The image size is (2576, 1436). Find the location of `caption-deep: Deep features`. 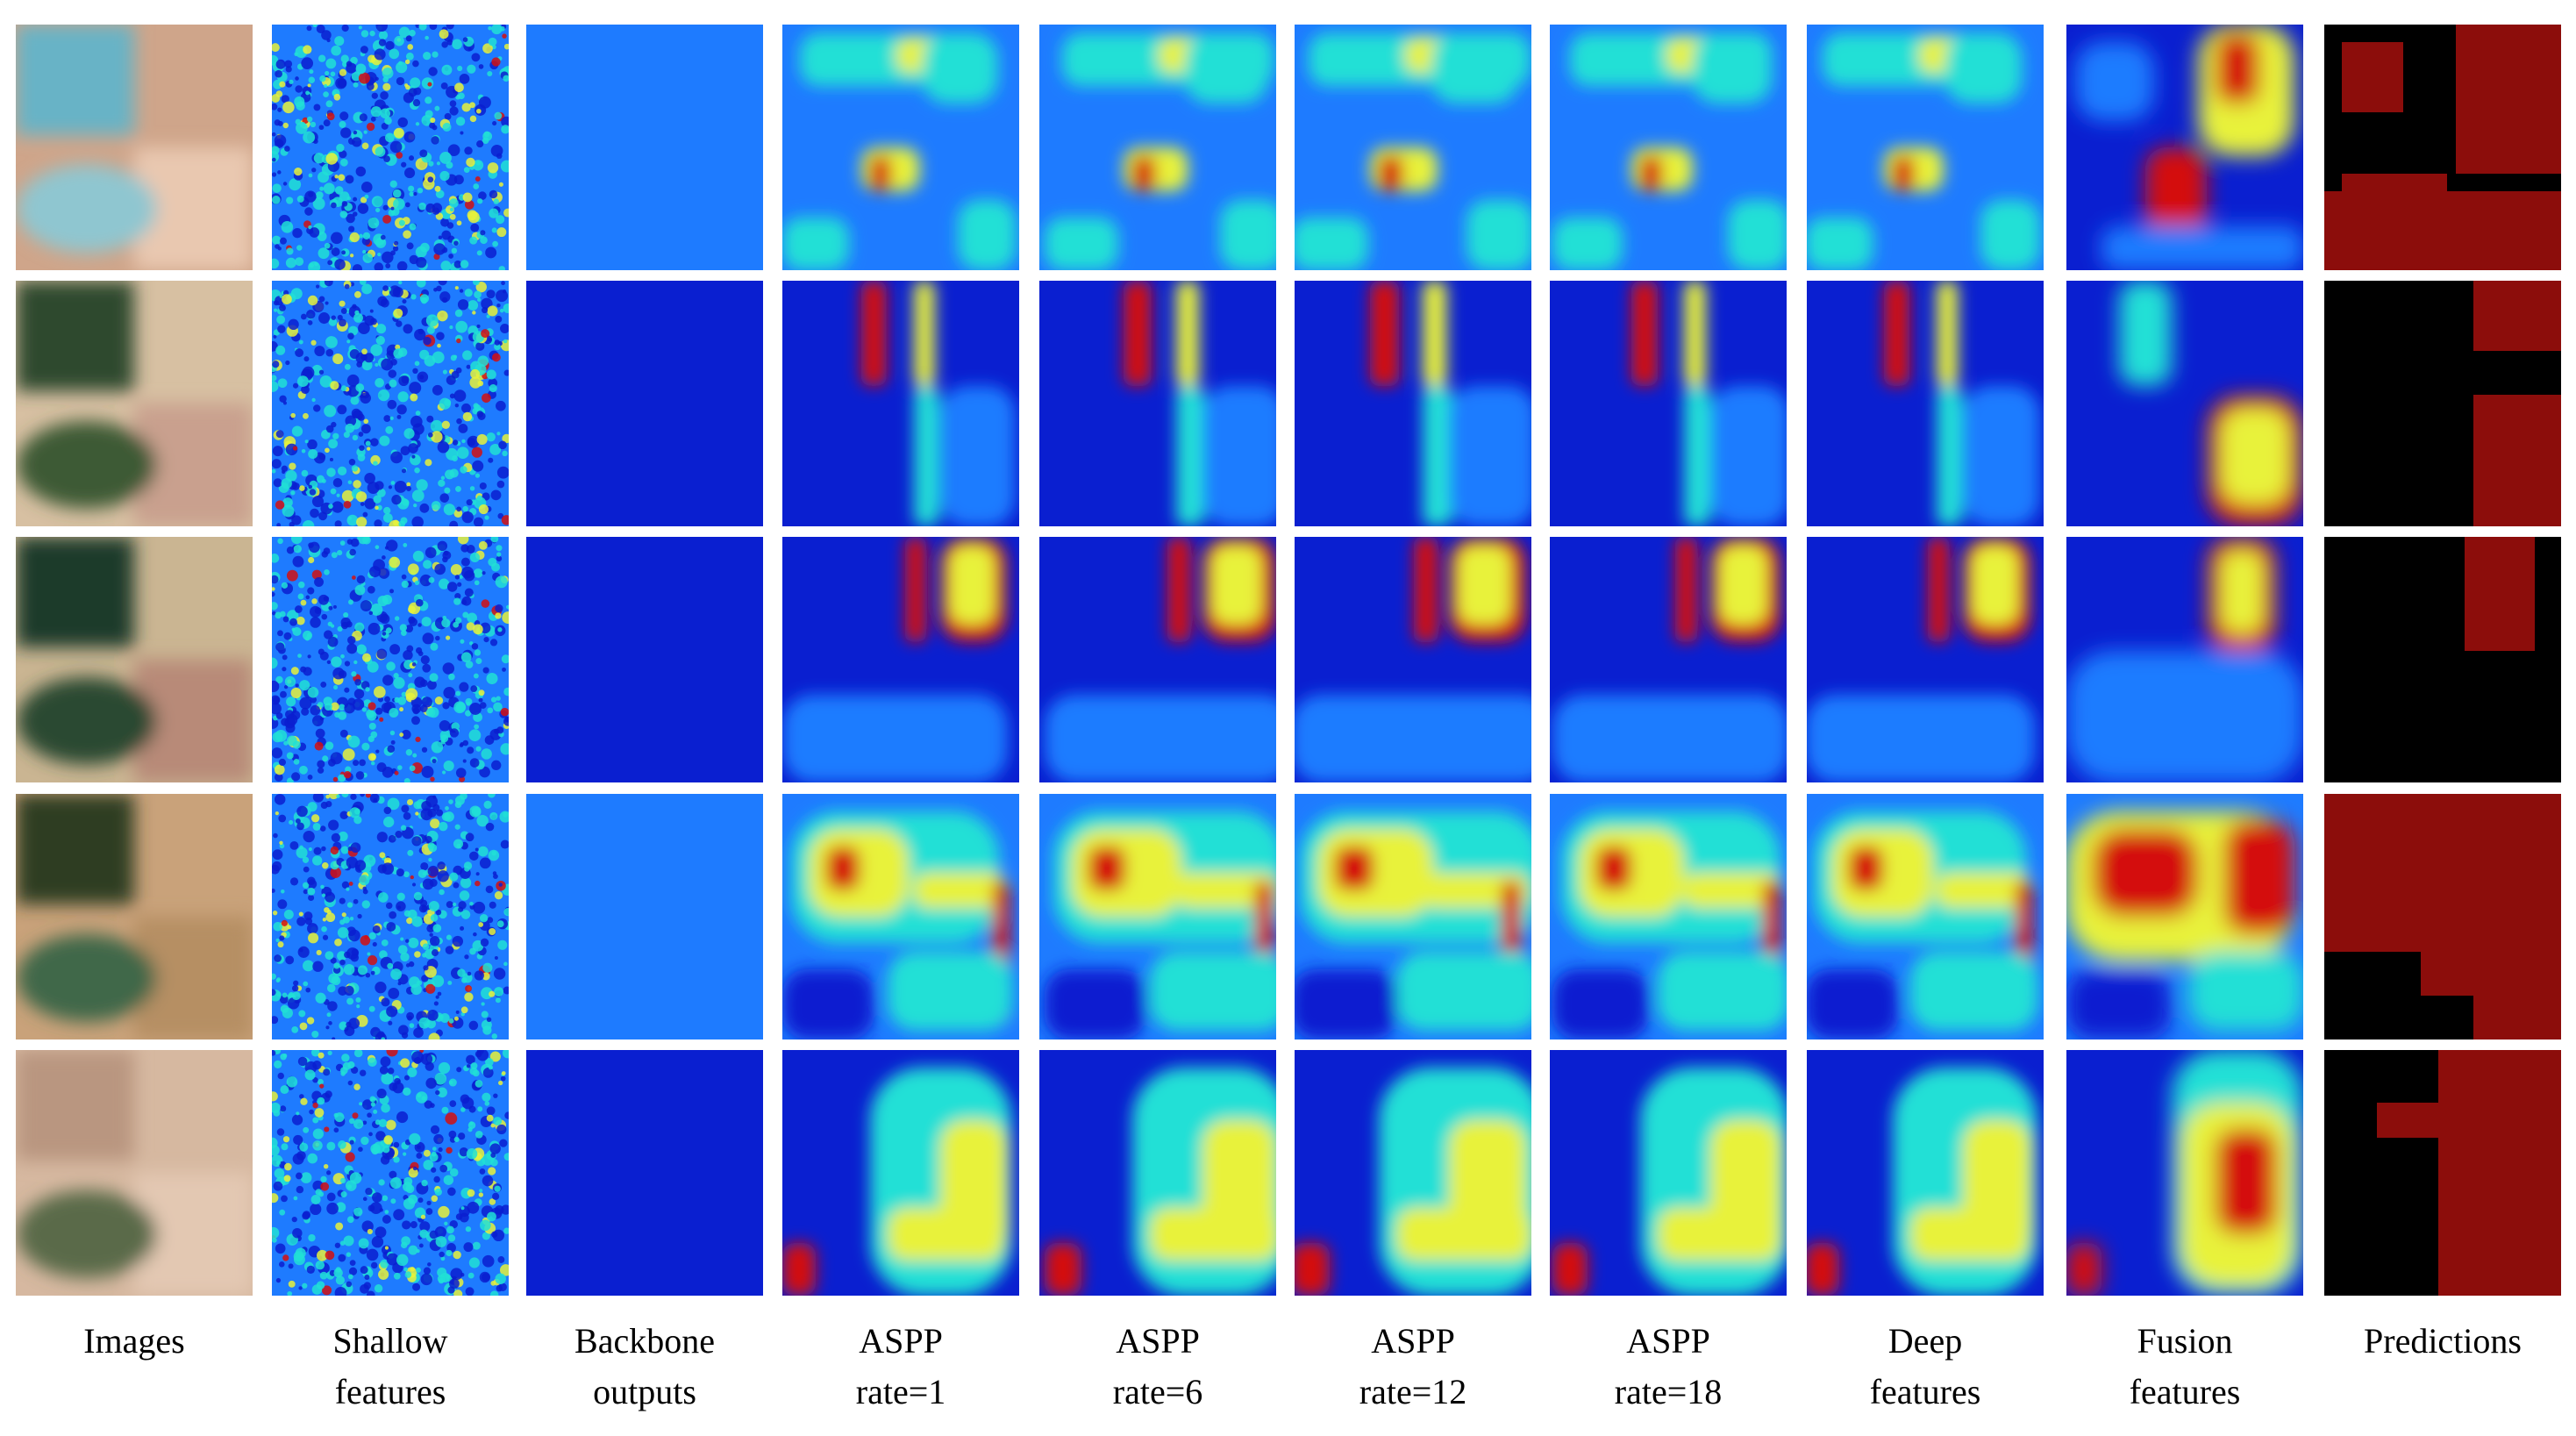

caption-deep: Deep features is located at coordinates (1925, 1367).